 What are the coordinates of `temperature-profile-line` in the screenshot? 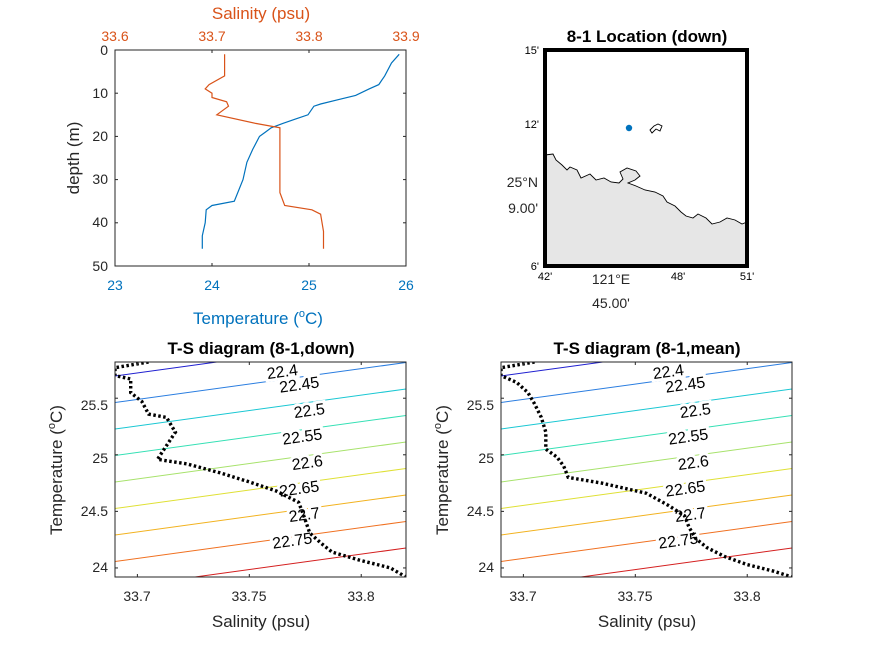 It's located at (300, 151).